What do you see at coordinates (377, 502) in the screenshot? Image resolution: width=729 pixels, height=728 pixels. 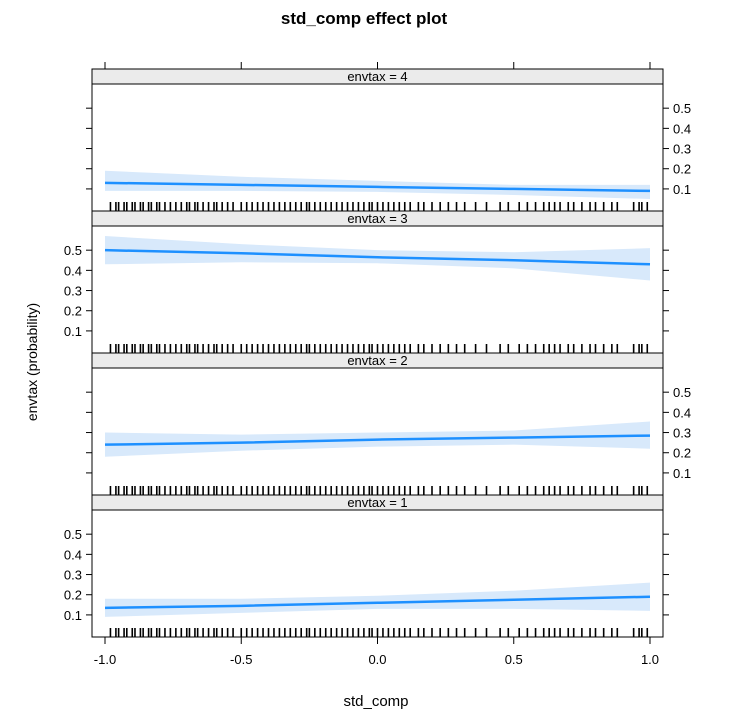 I see `strip-label: envtax = 1` at bounding box center [377, 502].